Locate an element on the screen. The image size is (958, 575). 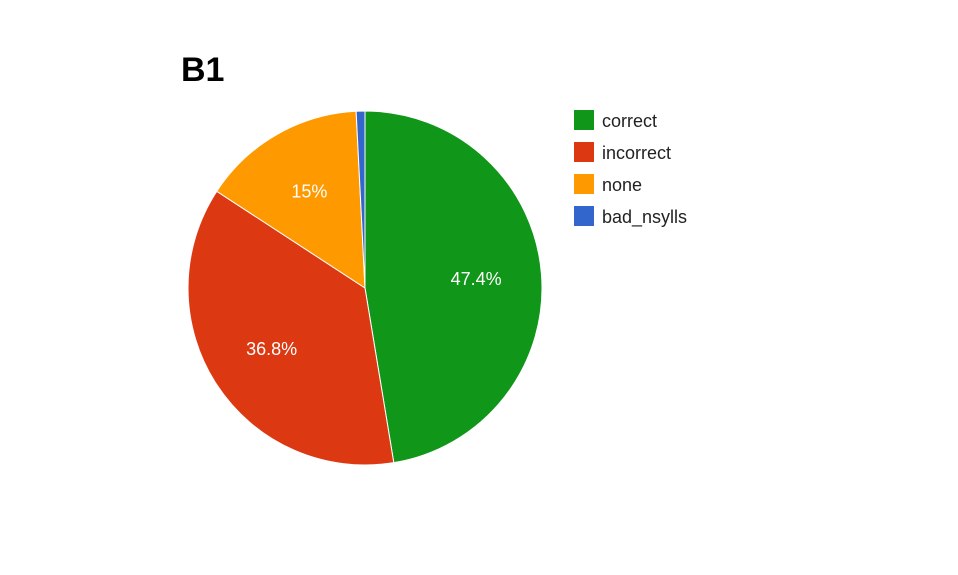
legend-swatch-bad-nsylls is located at coordinates (584, 216).